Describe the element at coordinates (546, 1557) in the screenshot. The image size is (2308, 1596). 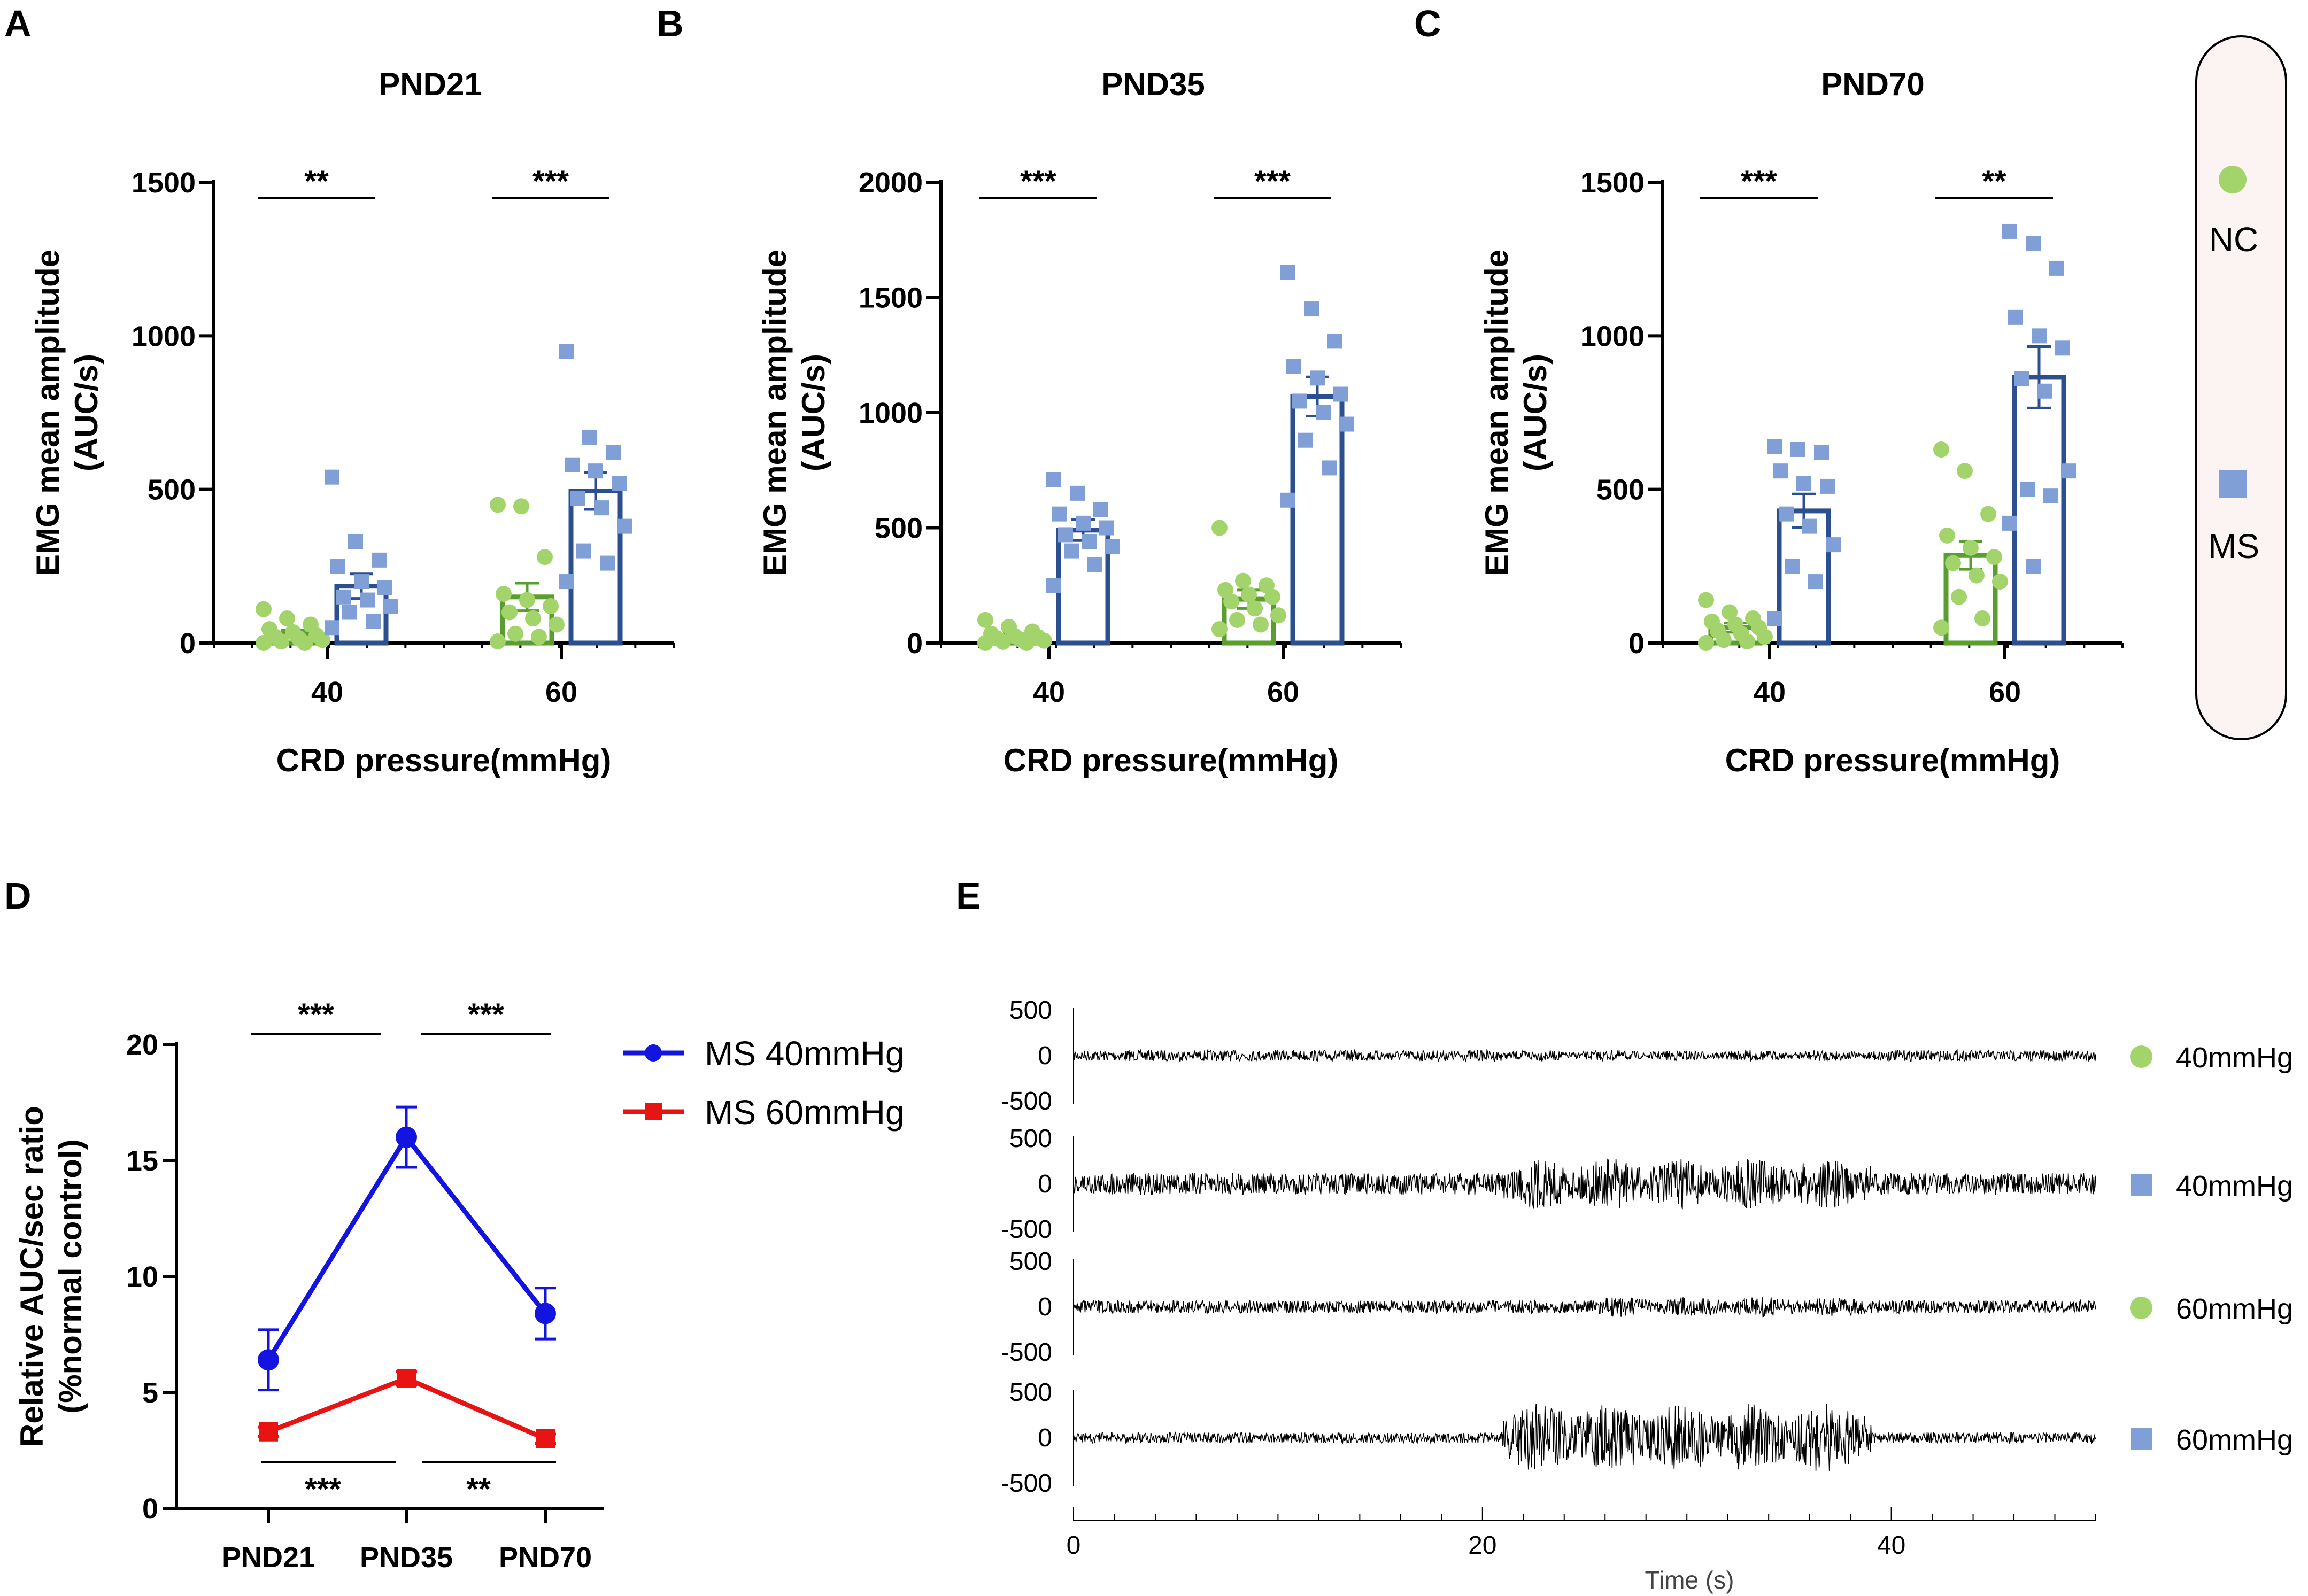
I see `x-tick-label: PND70` at that location.